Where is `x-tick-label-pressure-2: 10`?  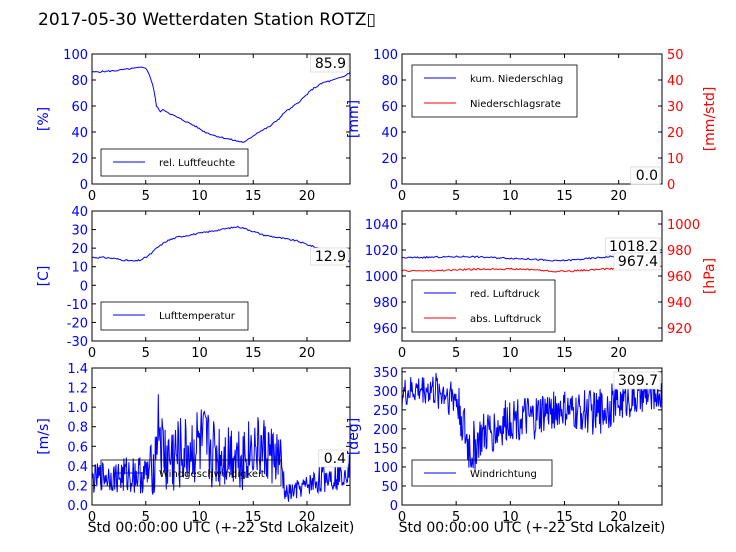
x-tick-label-pressure-2: 10 is located at coordinates (510, 353).